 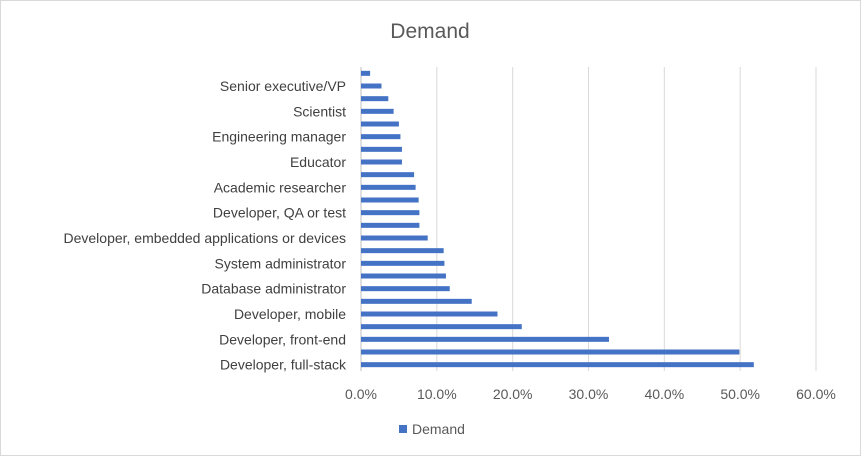 What do you see at coordinates (513, 394) in the screenshot?
I see `x-tick-label: 20.0%` at bounding box center [513, 394].